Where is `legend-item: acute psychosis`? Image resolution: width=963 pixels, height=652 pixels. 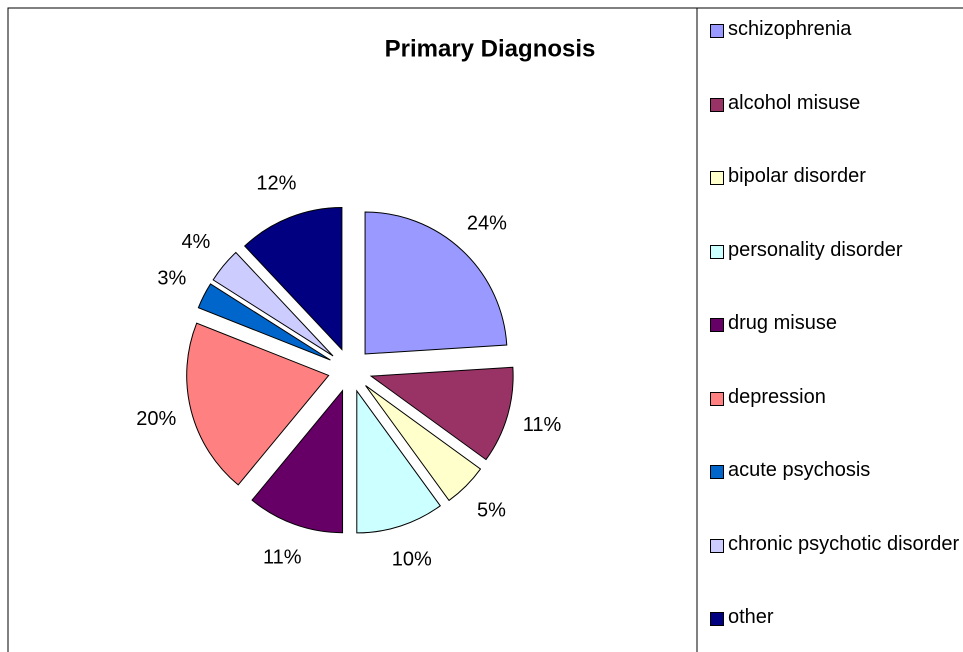
legend-item: acute psychosis is located at coordinates (835, 472).